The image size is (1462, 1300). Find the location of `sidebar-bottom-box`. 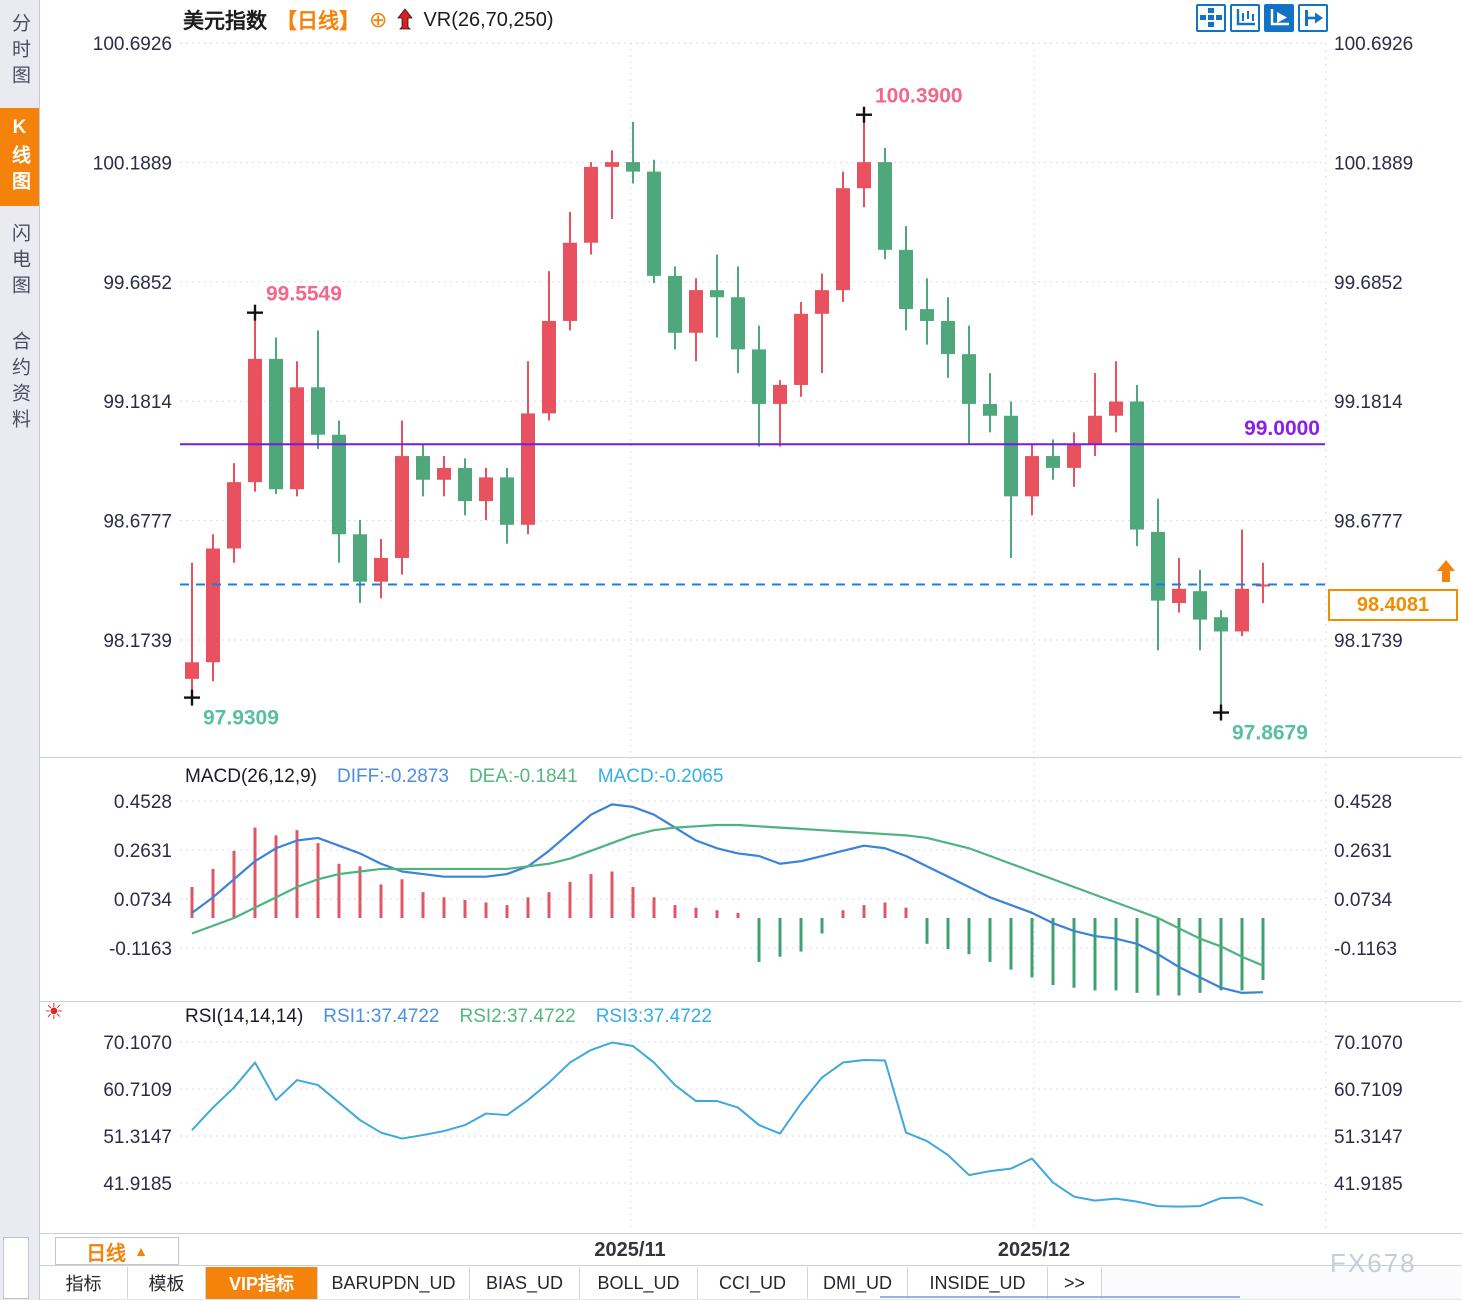

sidebar-bottom-box is located at coordinates (16, 1268).